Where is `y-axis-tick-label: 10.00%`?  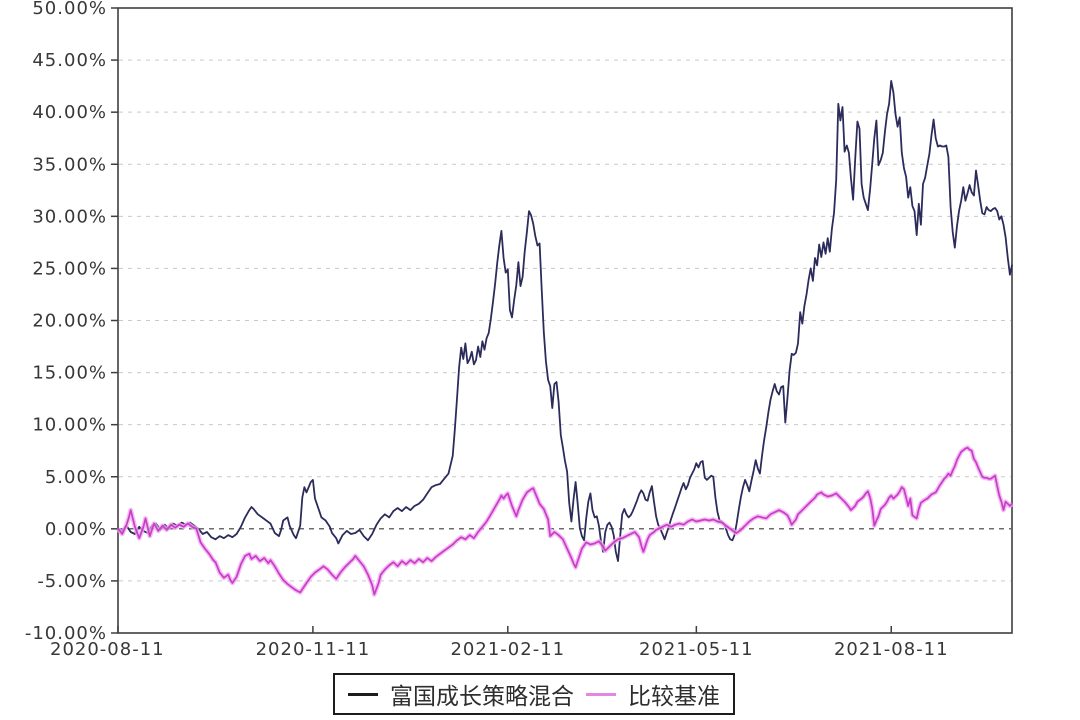
y-axis-tick-label: 10.00% is located at coordinates (69, 425).